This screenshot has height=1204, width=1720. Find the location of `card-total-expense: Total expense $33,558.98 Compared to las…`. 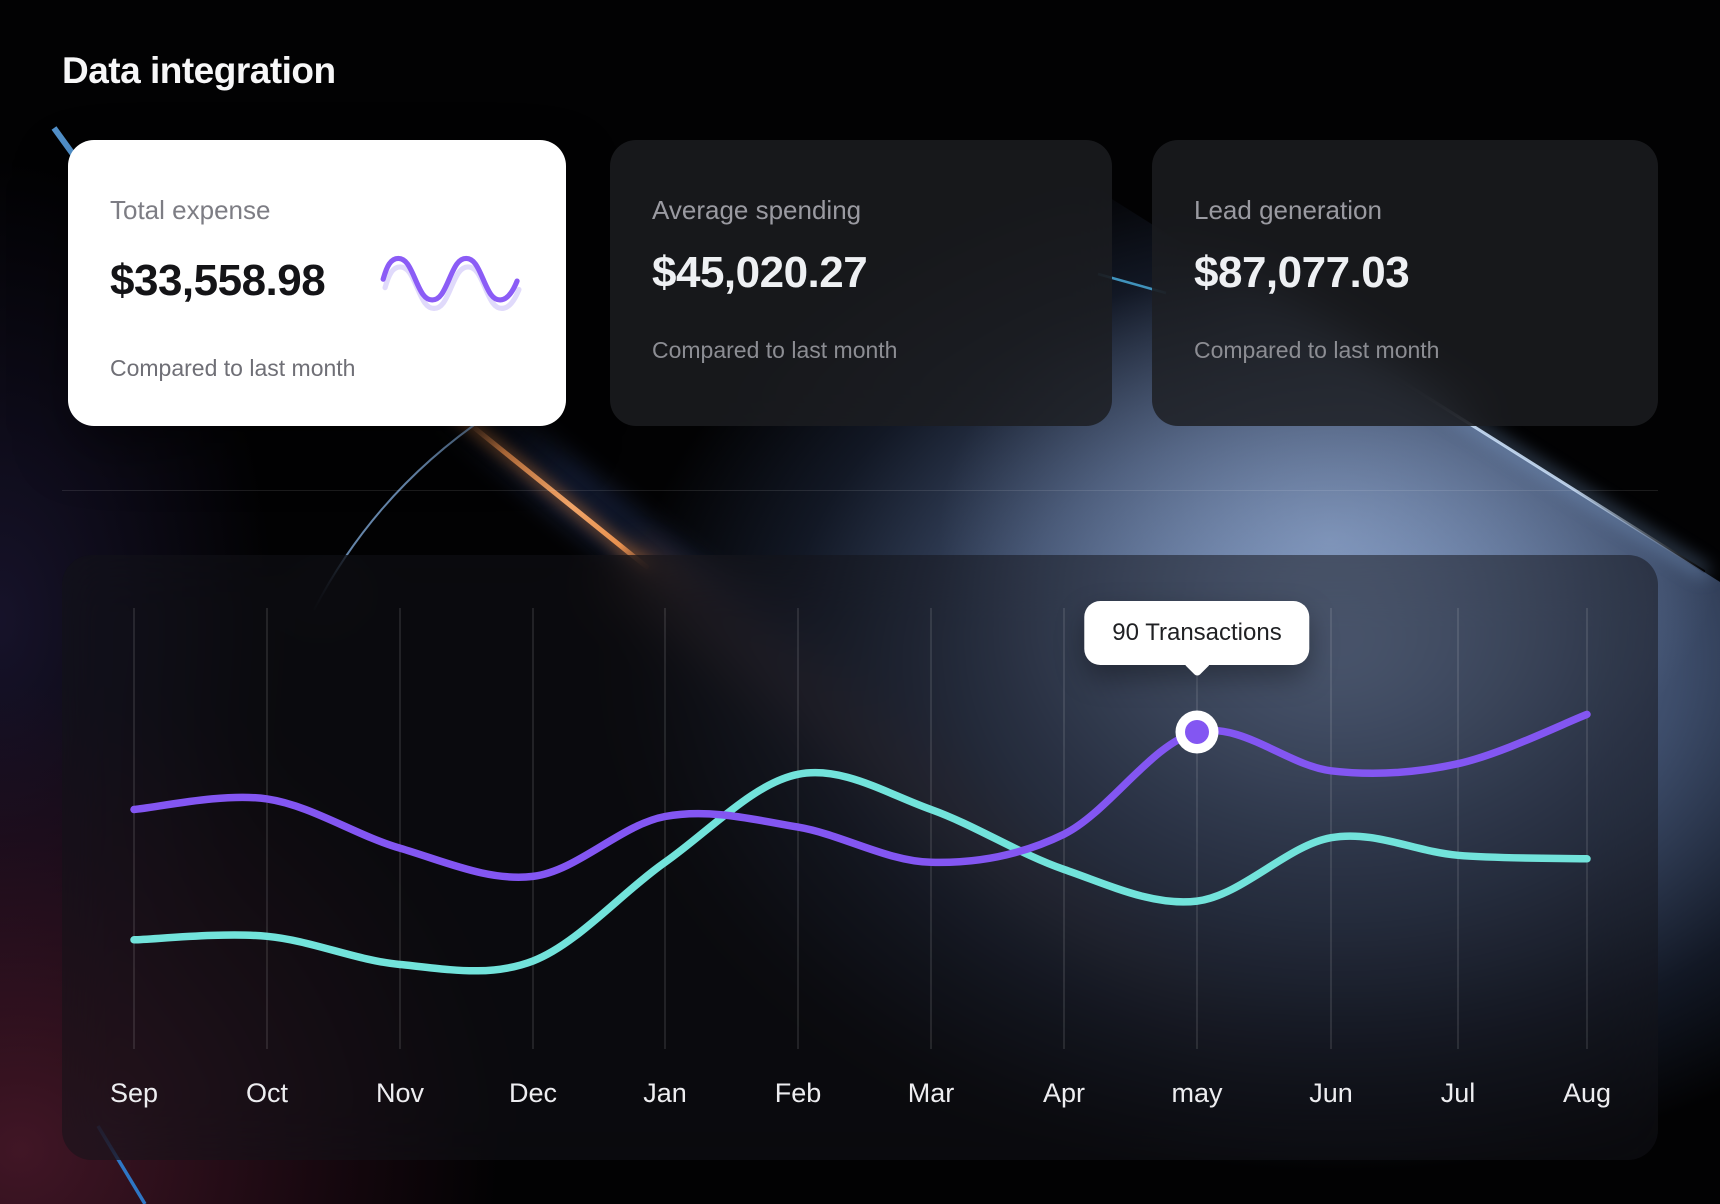

card-total-expense: Total expense $33,558.98 Compared to las… is located at coordinates (317, 283).